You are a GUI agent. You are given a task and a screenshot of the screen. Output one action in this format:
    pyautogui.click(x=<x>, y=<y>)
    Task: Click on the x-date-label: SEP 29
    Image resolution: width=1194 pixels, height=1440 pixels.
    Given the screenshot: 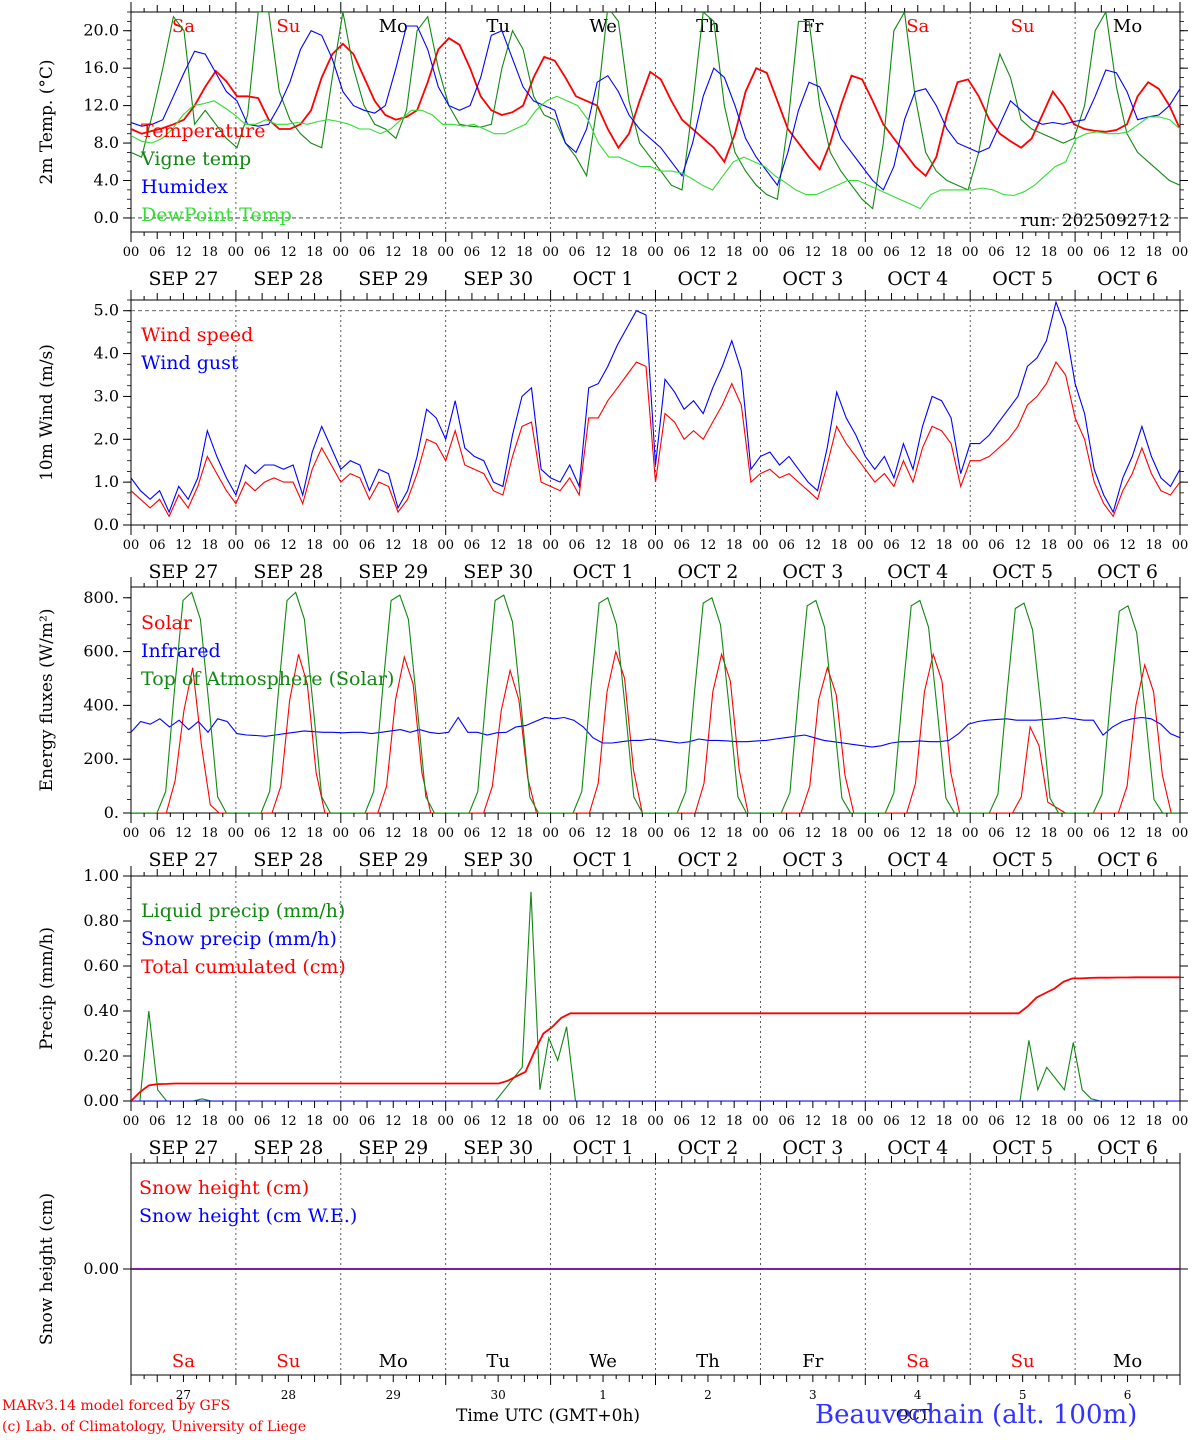 What is the action you would take?
    pyautogui.click(x=393, y=279)
    